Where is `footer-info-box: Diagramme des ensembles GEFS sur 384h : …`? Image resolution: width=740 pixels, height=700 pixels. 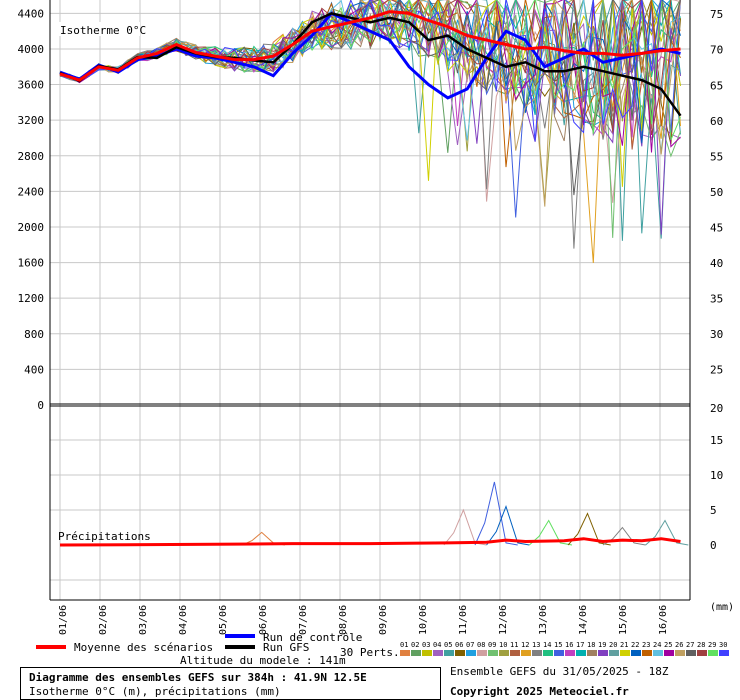
footer-info-box: Diagramme des ensembles GEFS sur 384h : … is located at coordinates (230, 683).